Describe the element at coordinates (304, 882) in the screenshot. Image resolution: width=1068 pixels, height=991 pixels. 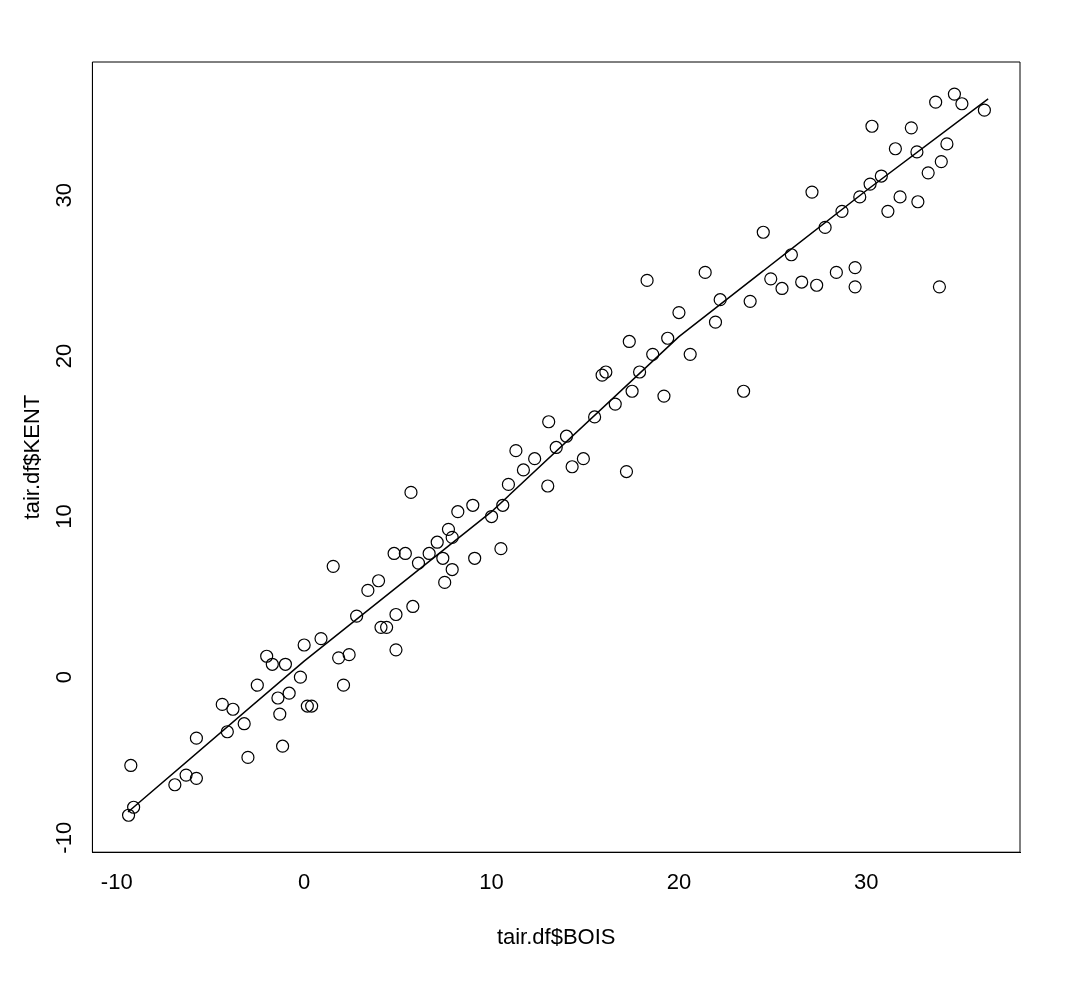
I see `x-tick-label: 0` at that location.